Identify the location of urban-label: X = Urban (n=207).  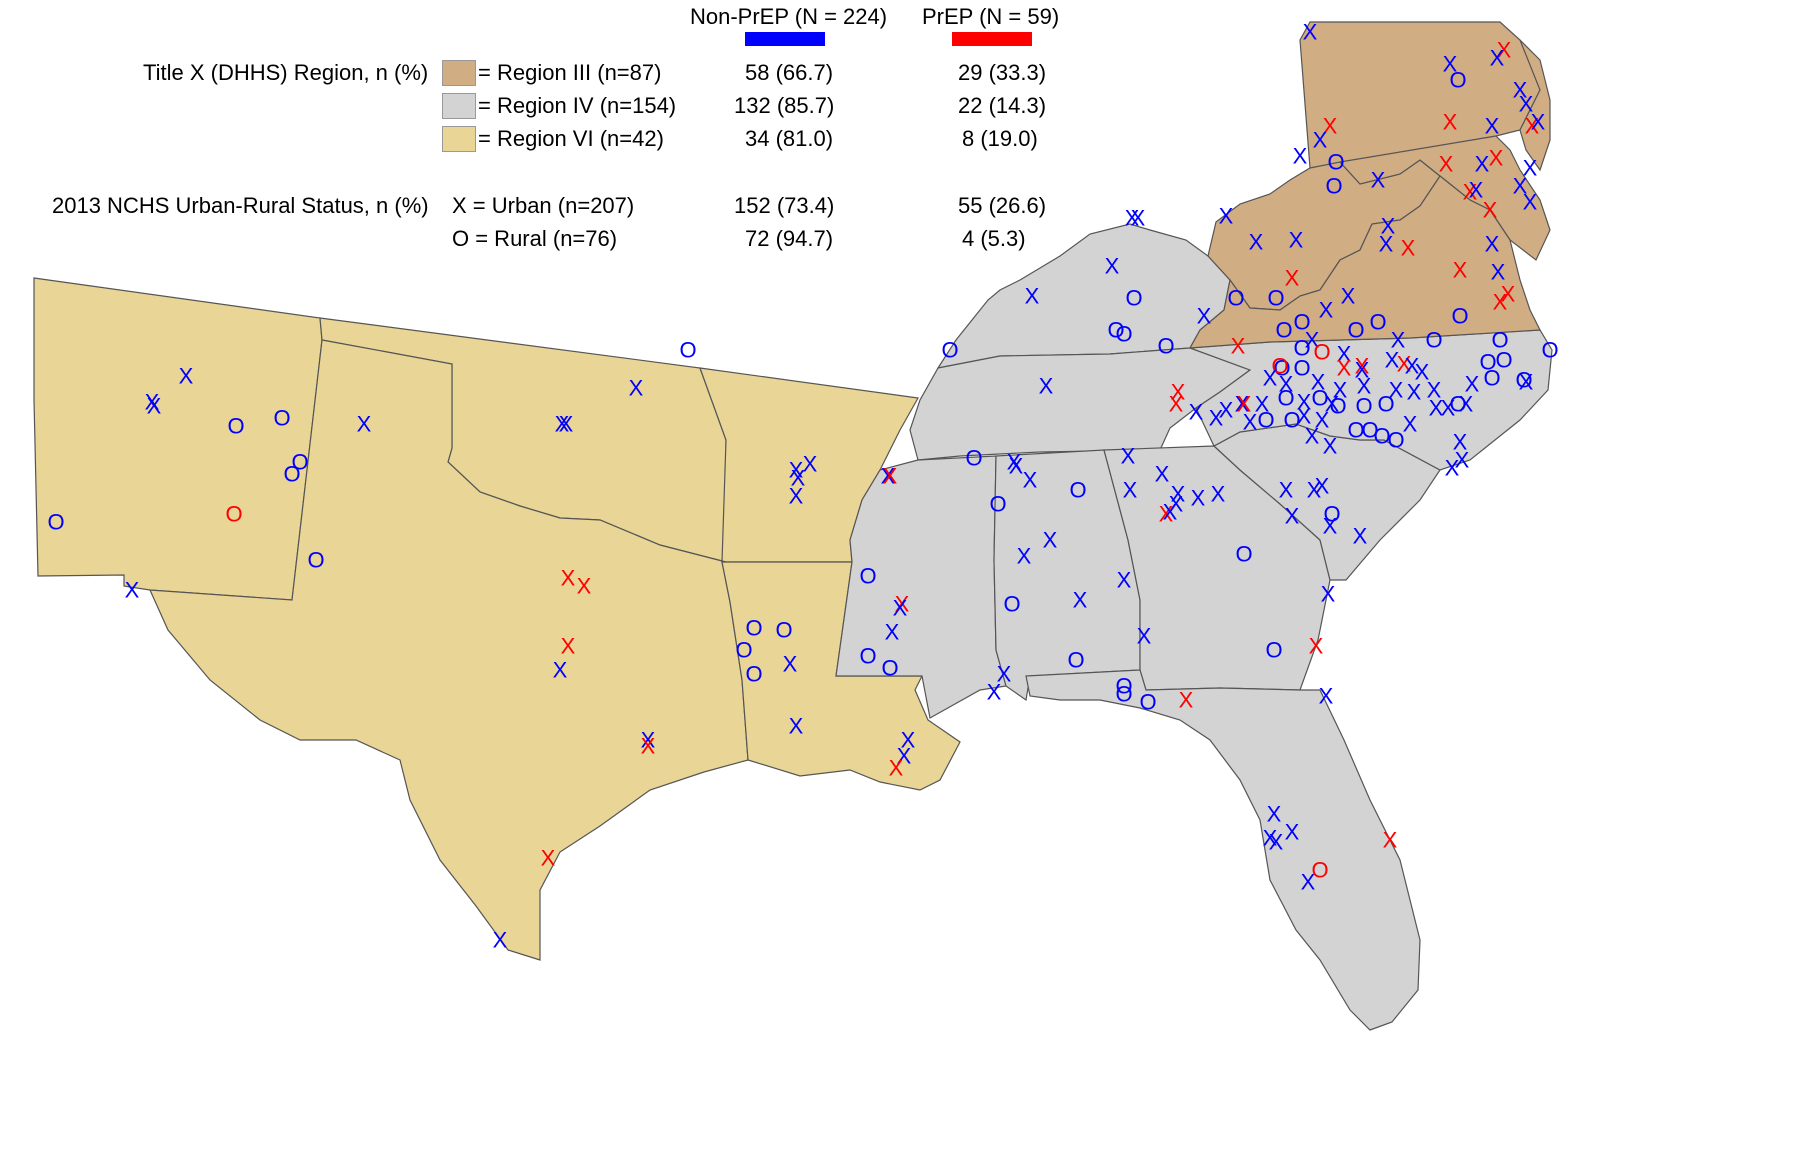
(543, 205).